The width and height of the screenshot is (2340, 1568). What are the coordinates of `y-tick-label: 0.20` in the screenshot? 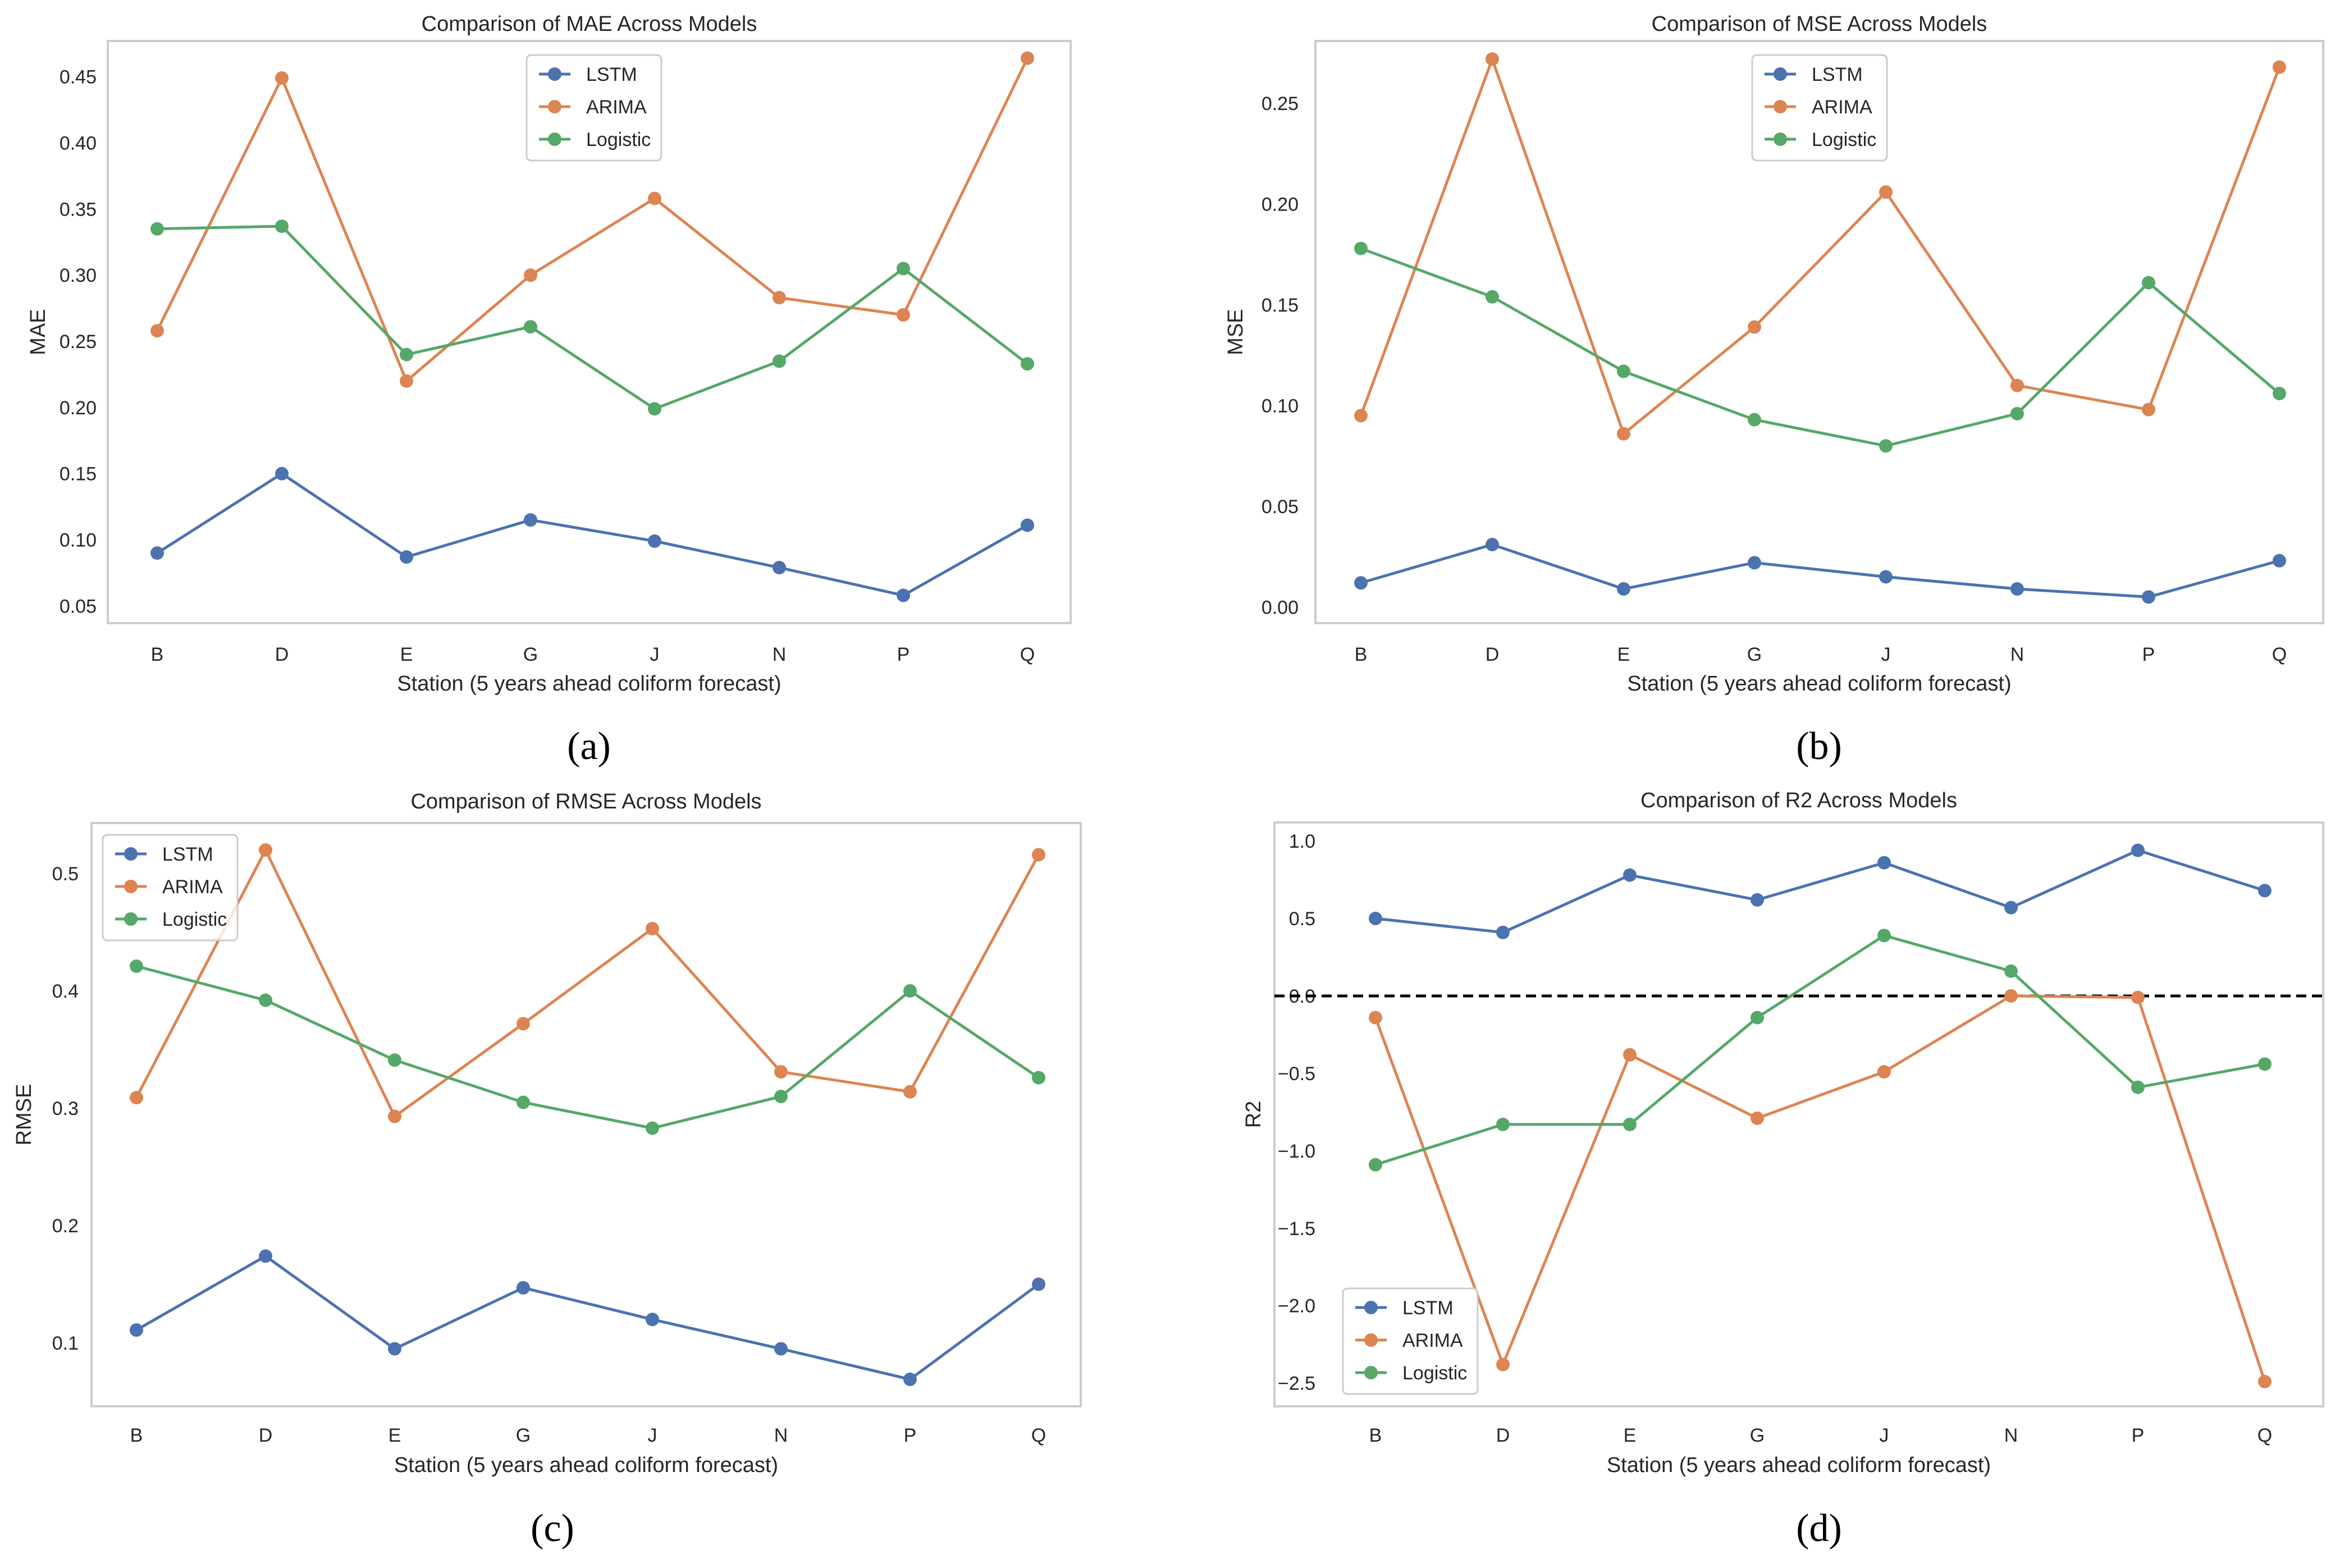 It's located at (79, 408).